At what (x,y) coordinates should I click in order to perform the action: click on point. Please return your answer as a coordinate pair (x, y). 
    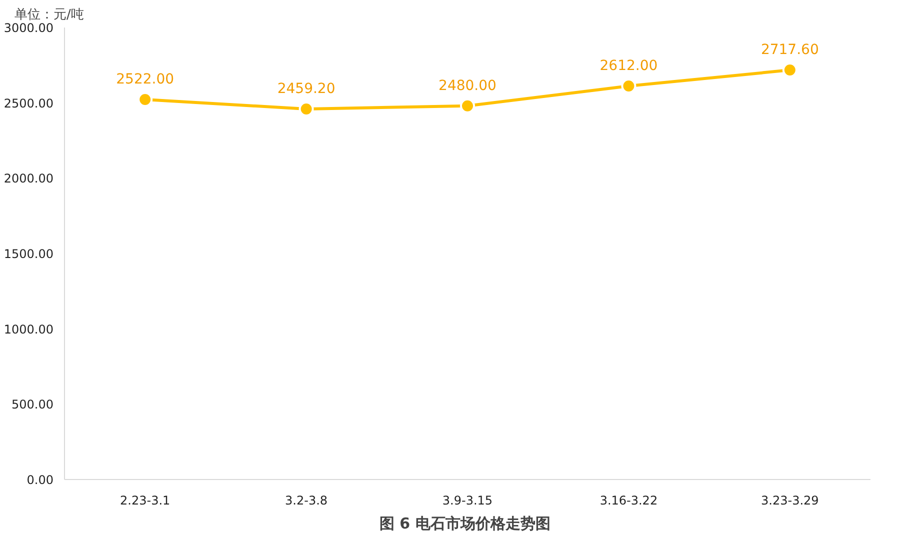
    Looking at the image, I should click on (467, 106).